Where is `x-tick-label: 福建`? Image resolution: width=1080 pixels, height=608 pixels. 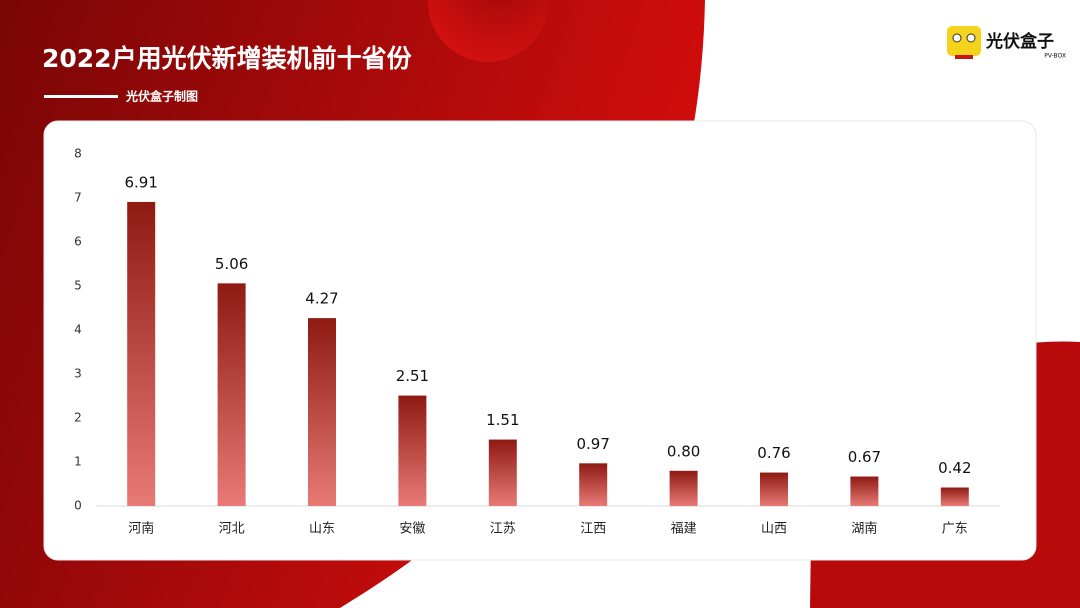 x-tick-label: 福建 is located at coordinates (684, 529).